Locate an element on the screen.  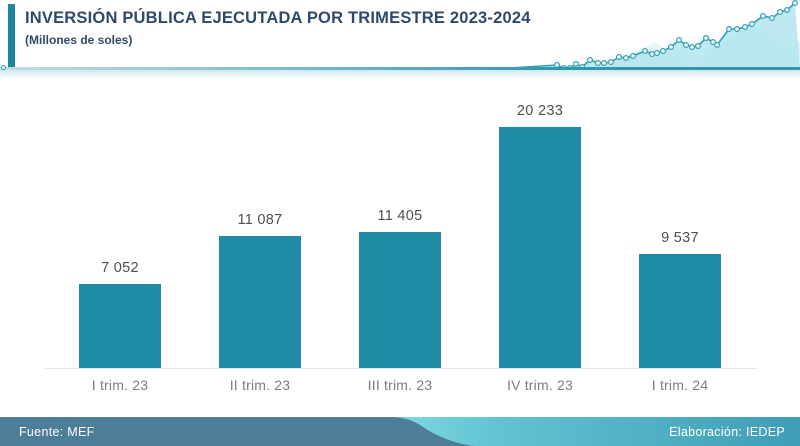
x-tick-label: I trim. 23 is located at coordinates (120, 385).